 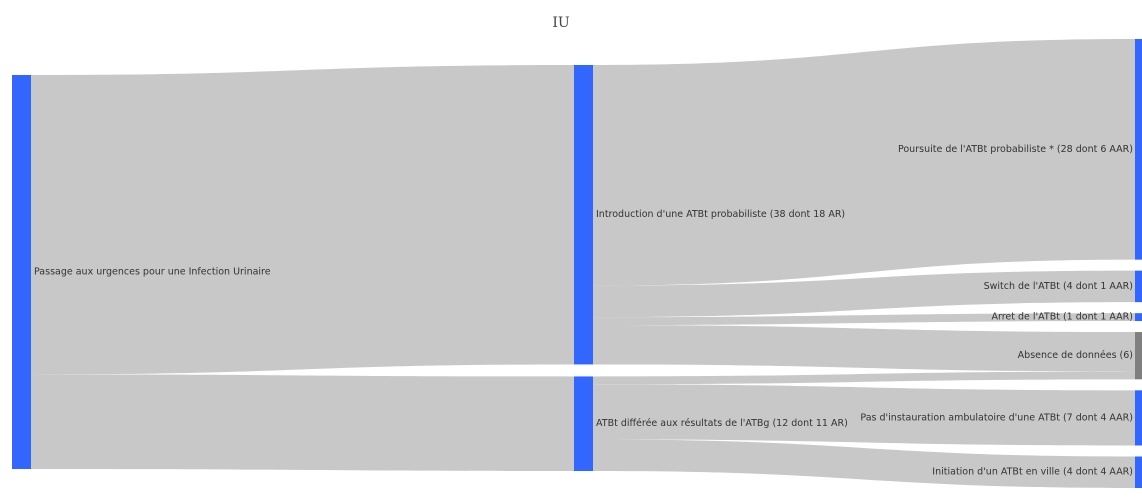 I want to click on node-switch, so click(x=1138, y=286).